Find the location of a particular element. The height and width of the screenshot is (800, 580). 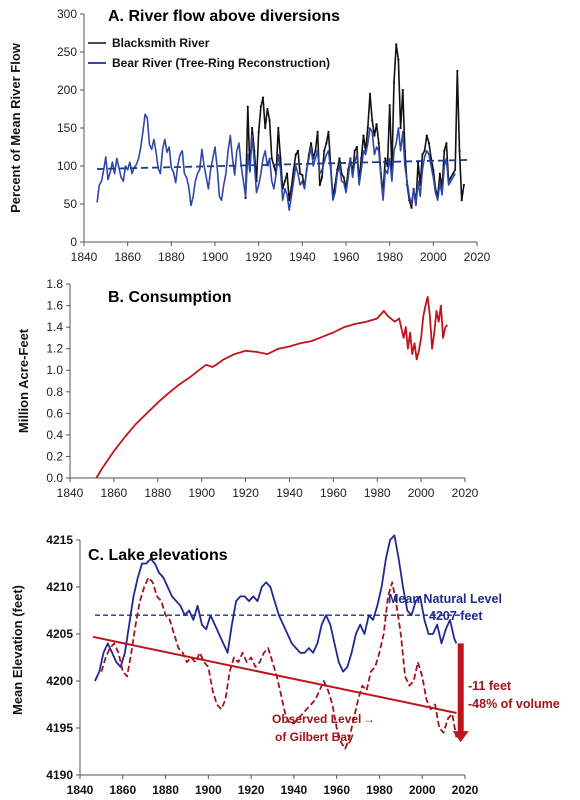

panel-a-x-tick-label: 1940 is located at coordinates (302, 257).